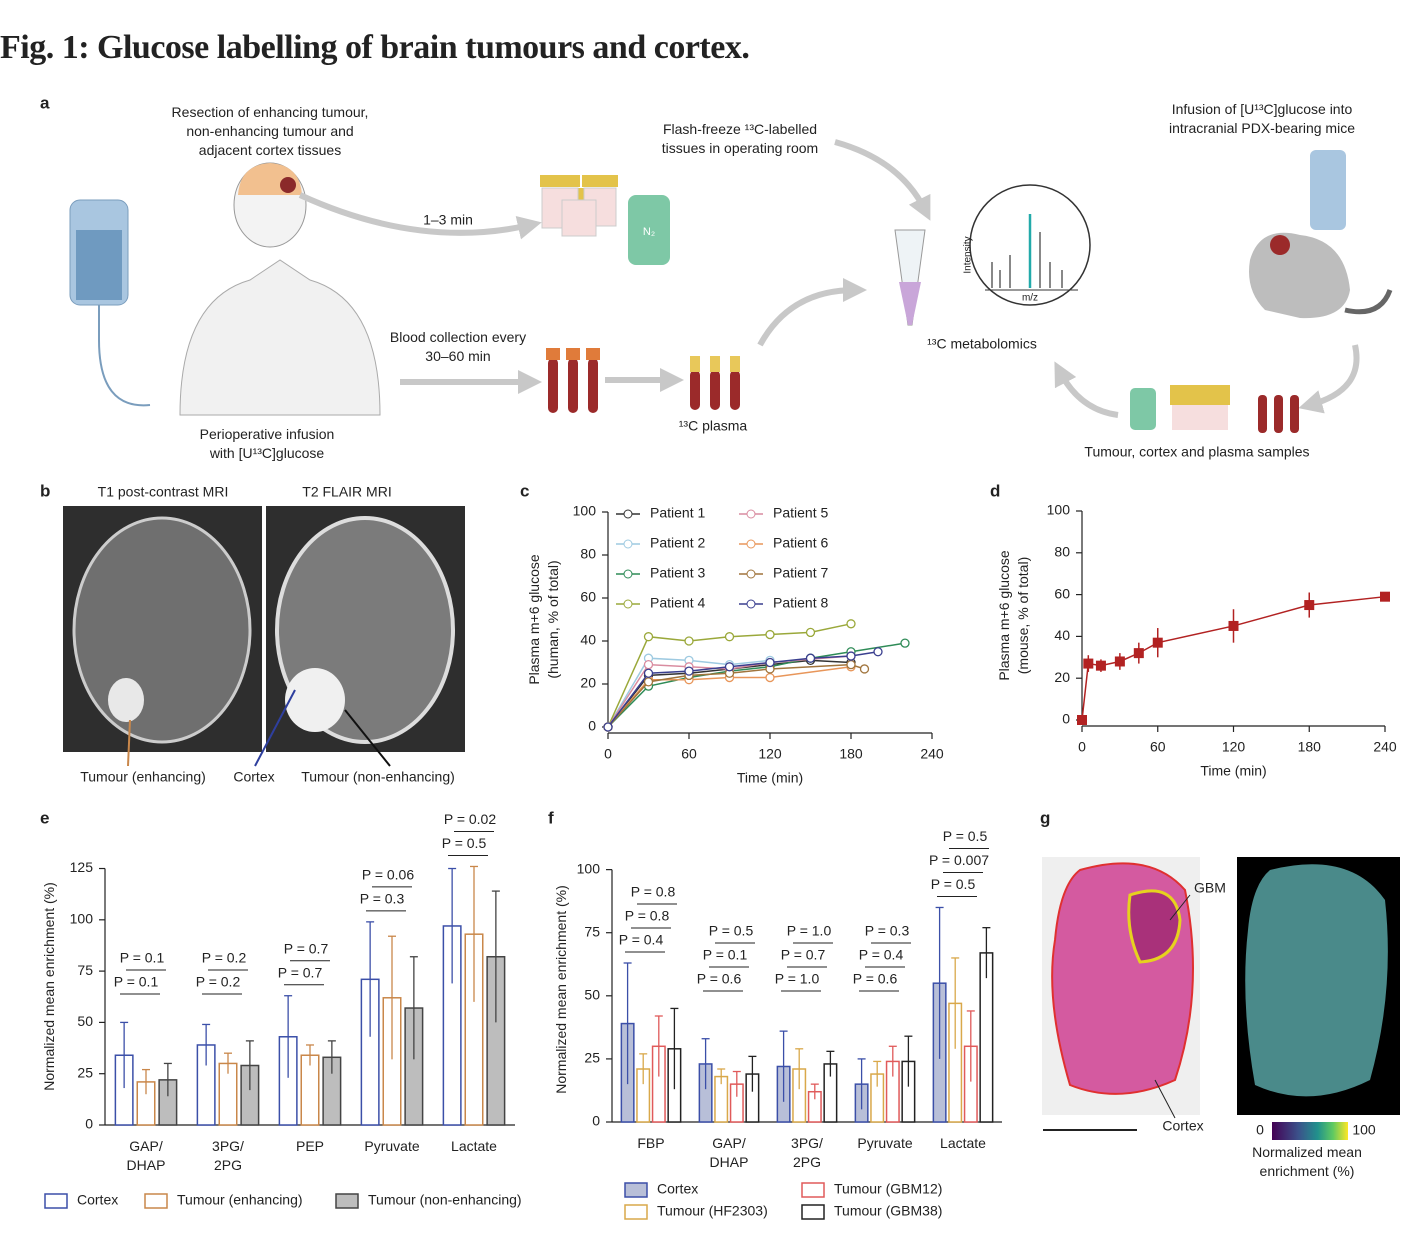 The image size is (1406, 1260). Describe the element at coordinates (677, 513) in the screenshot. I see `legend-label: Patient 1` at that location.